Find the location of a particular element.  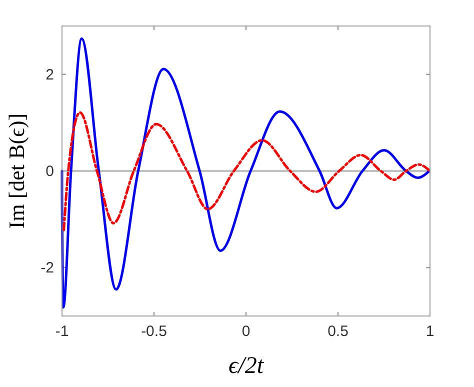

x-tick-label: 0 is located at coordinates (246, 331).